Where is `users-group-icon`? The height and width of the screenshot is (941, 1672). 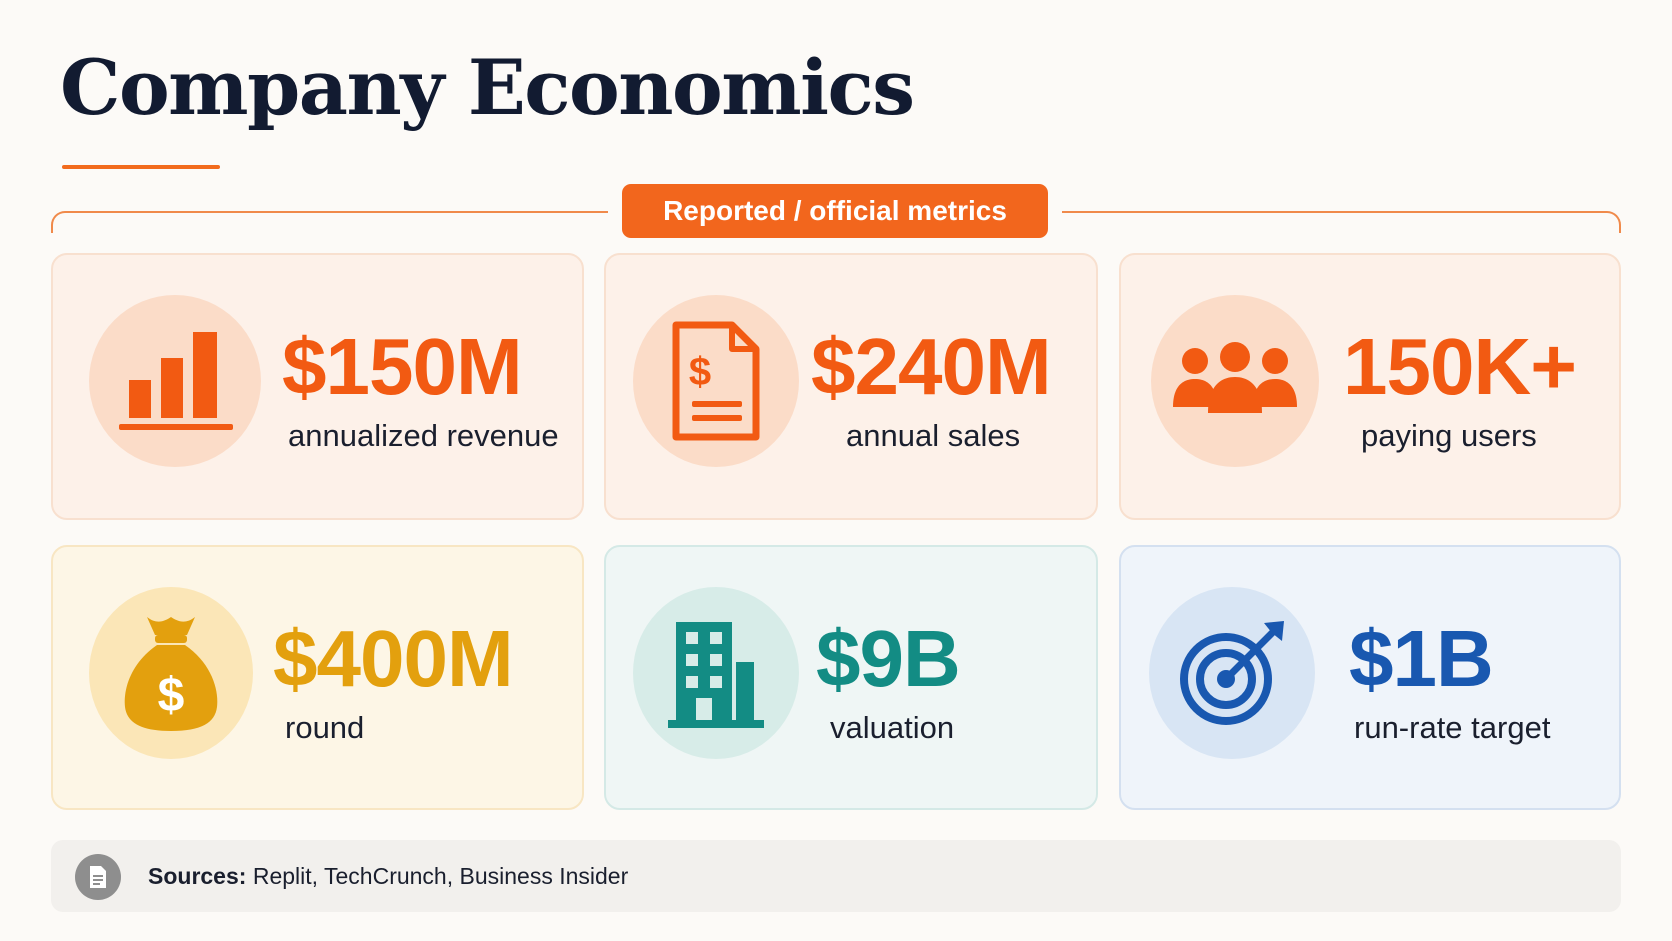
users-group-icon is located at coordinates (1235, 377).